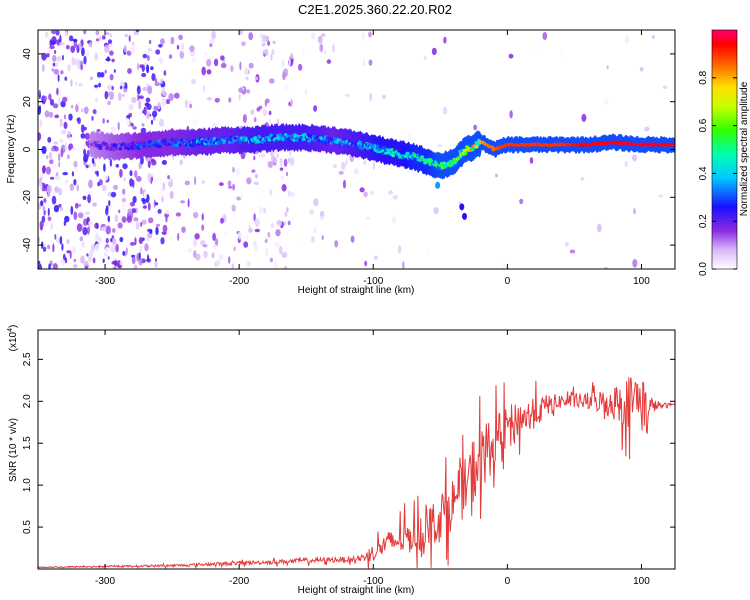  Describe the element at coordinates (356, 290) in the screenshot. I see `spectrogram-xlabel: Height of straight line (km)` at that location.